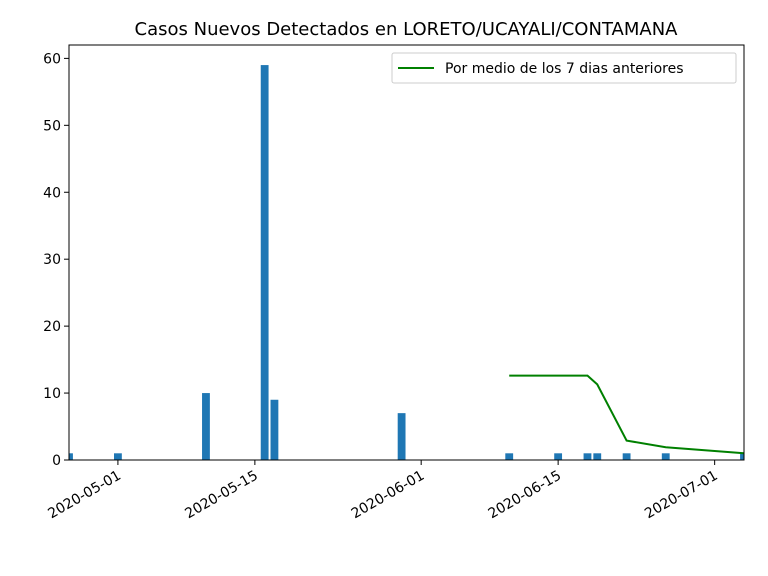  I want to click on y-tick-label: 20, so click(52, 327).